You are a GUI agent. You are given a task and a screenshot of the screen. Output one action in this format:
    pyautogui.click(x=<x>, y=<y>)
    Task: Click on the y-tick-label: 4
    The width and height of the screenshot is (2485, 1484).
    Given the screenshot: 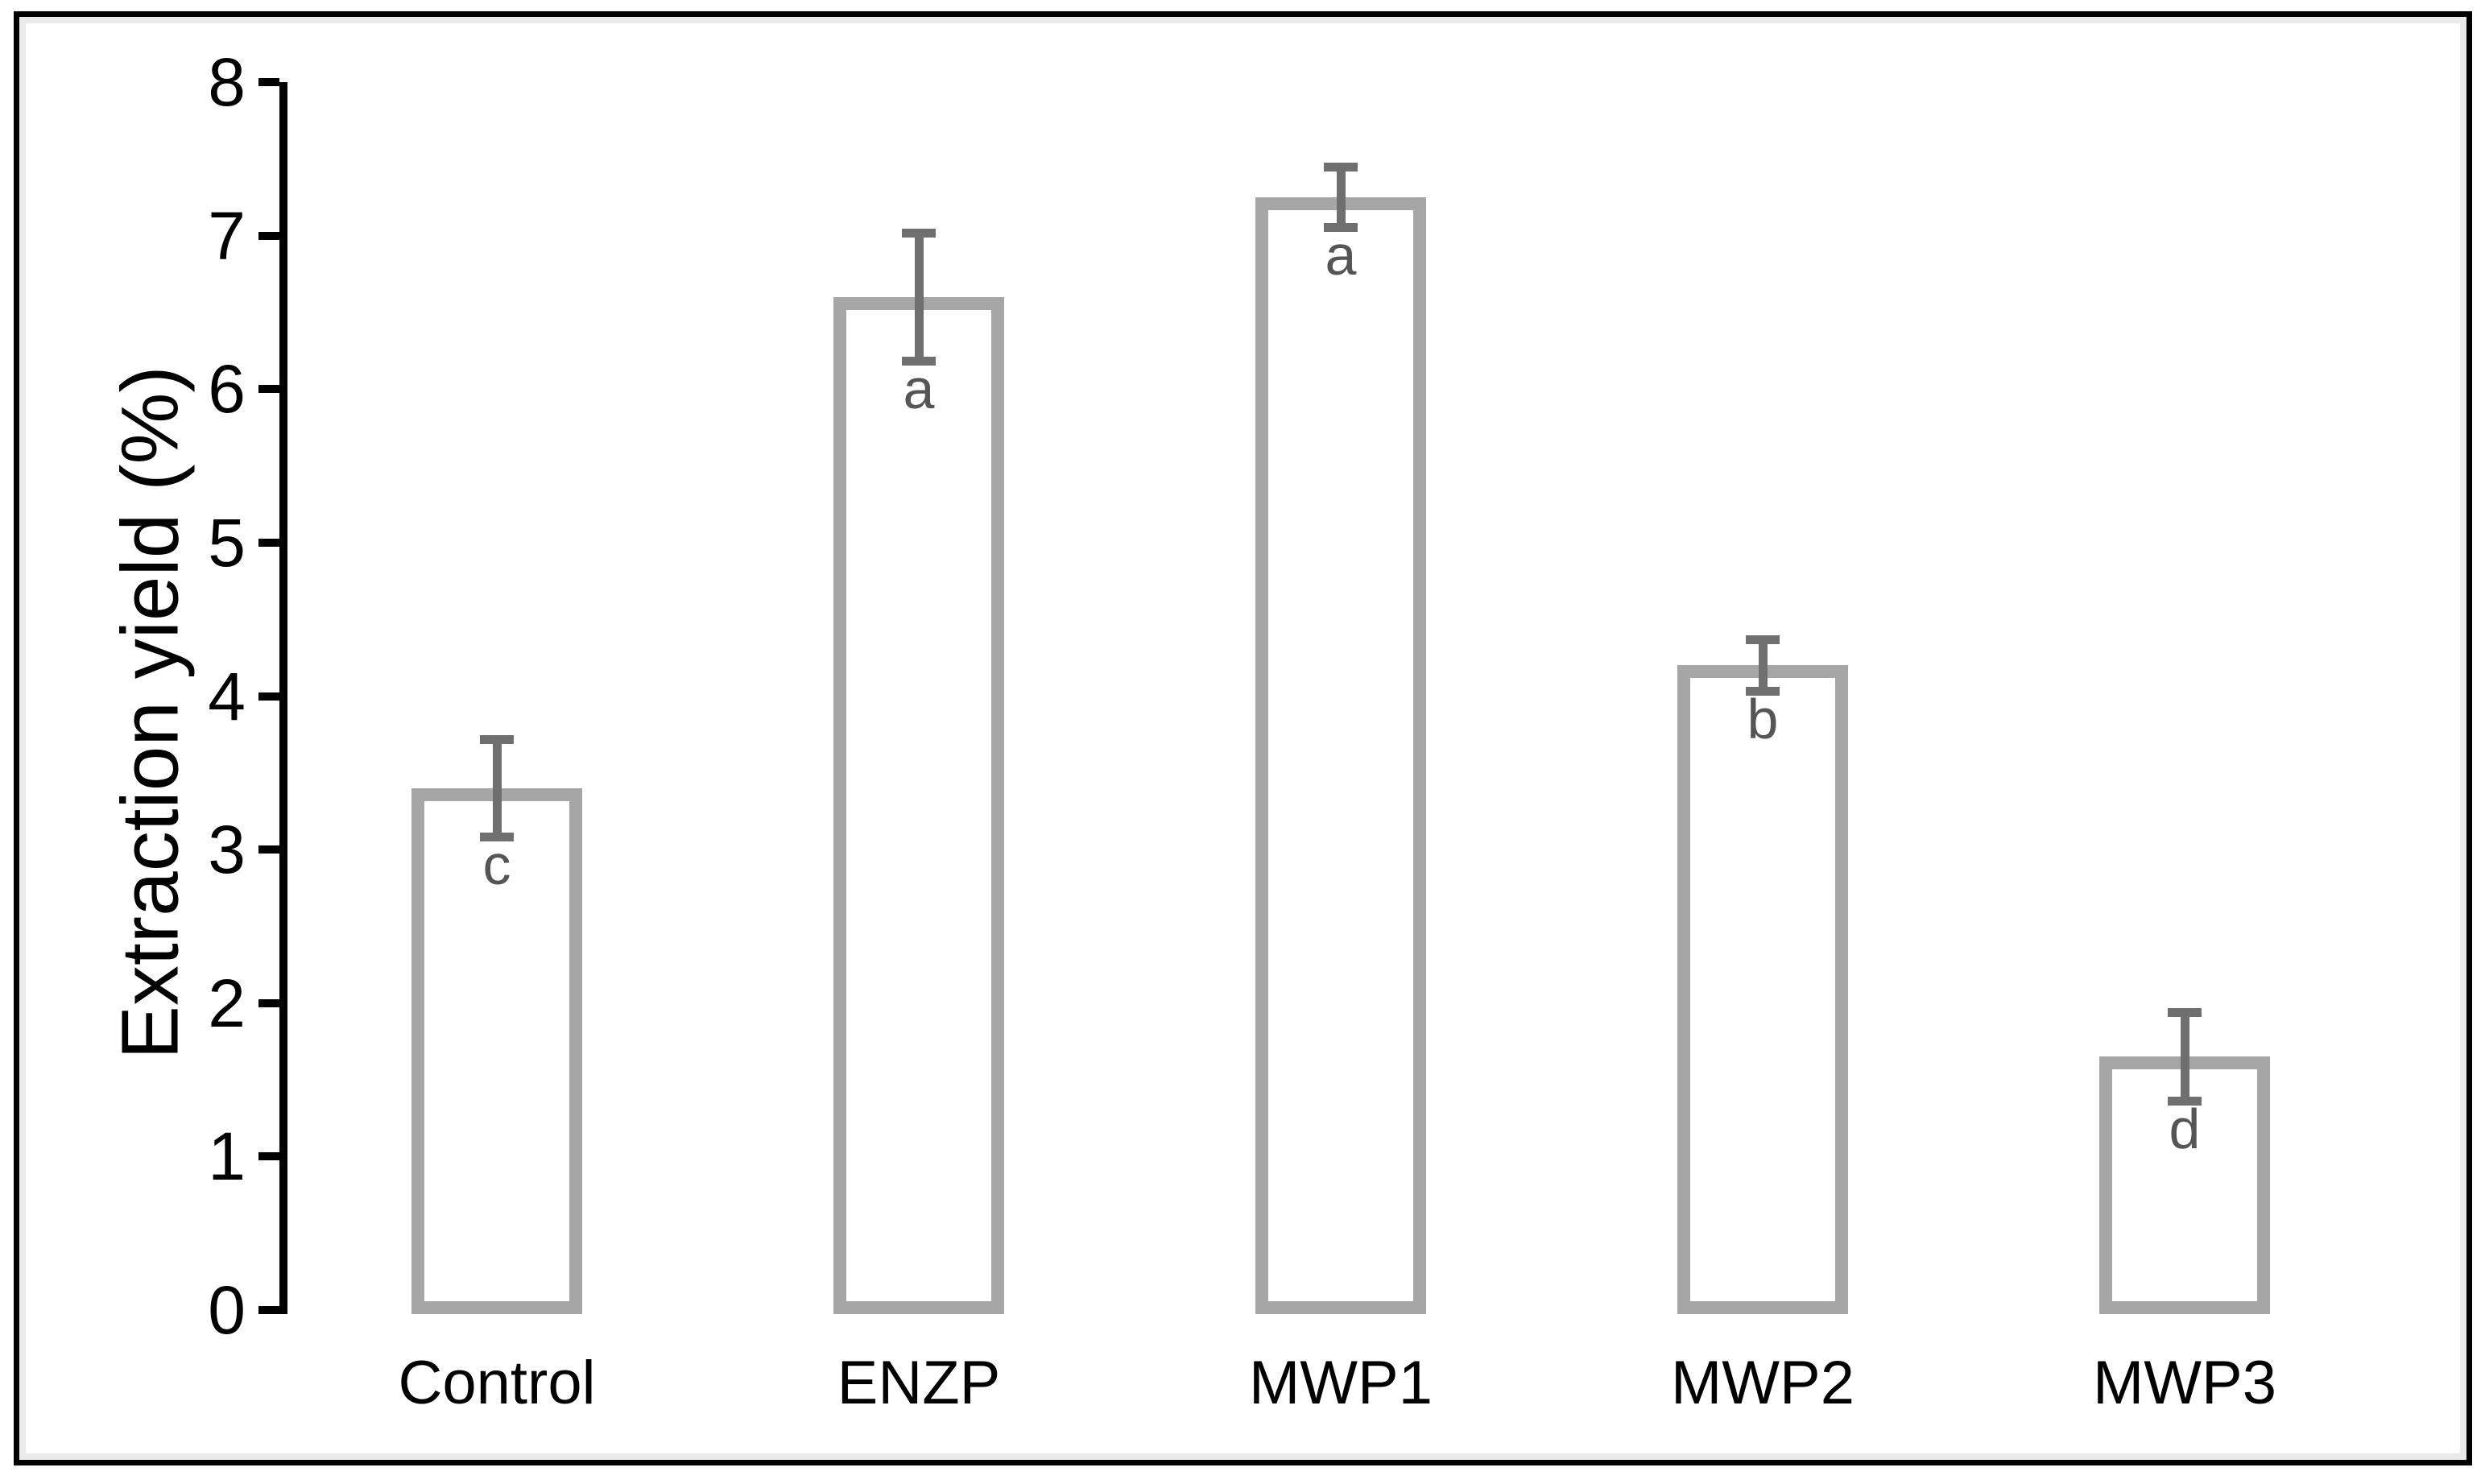 What is the action you would take?
    pyautogui.click(x=227, y=696)
    